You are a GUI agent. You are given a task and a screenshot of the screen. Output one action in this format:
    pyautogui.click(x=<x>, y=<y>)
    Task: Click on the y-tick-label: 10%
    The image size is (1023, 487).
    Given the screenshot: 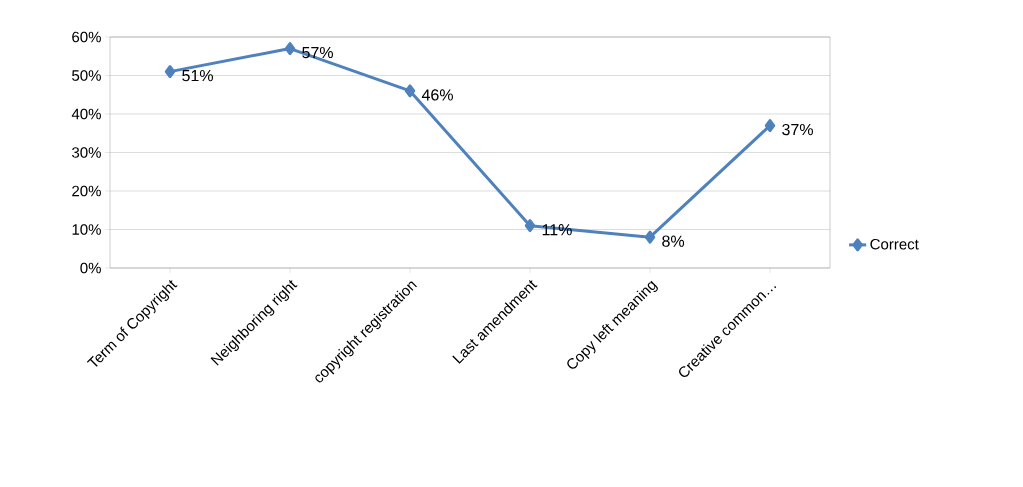 What is the action you would take?
    pyautogui.click(x=86, y=229)
    